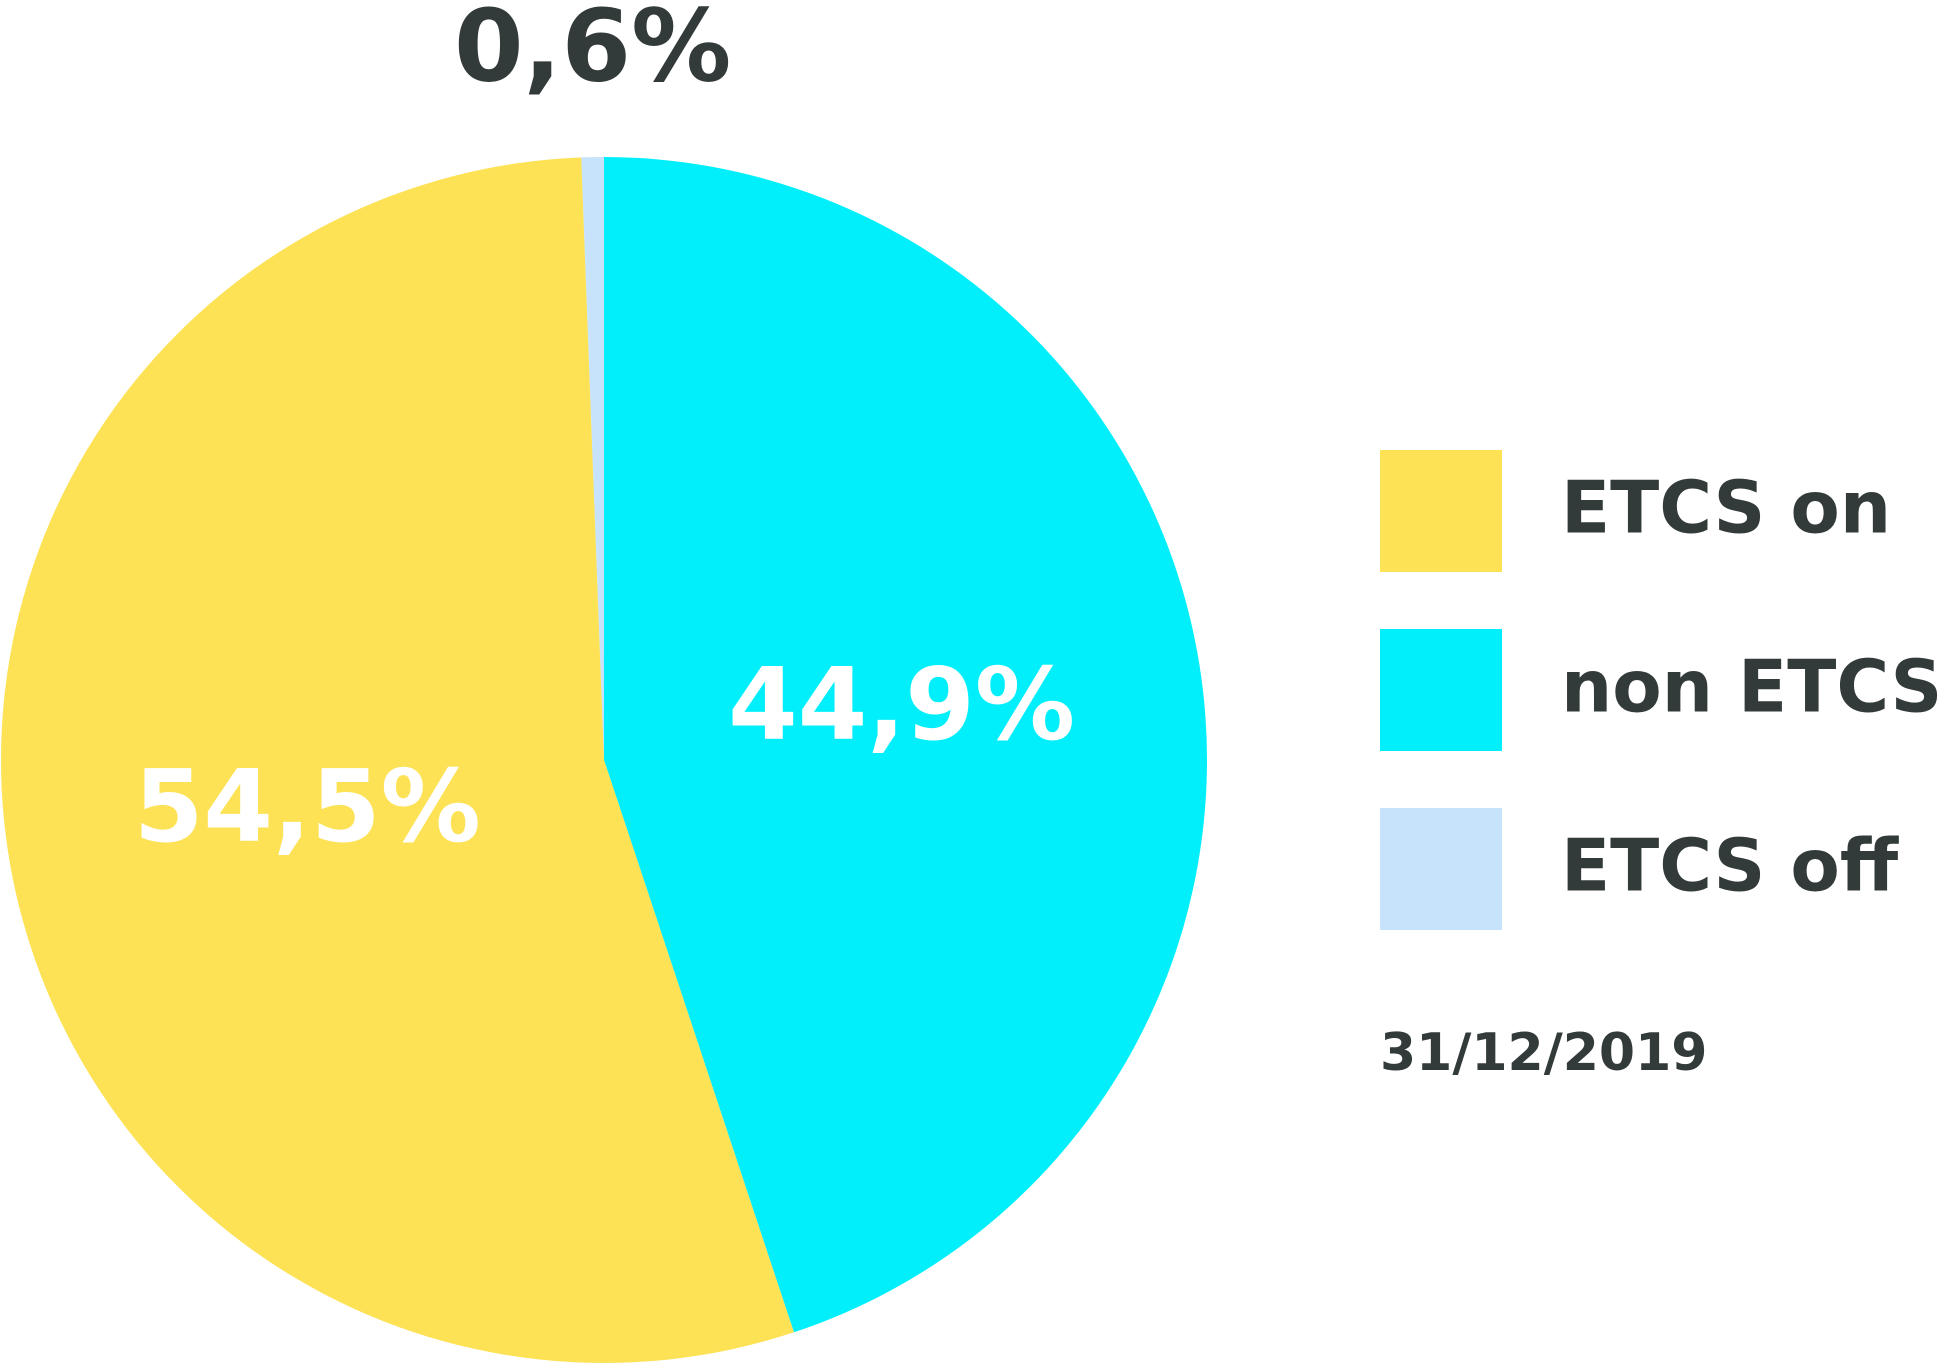 This screenshot has width=1953, height=1365. Describe the element at coordinates (1726, 508) in the screenshot. I see `legend-label: ETCS on` at that location.